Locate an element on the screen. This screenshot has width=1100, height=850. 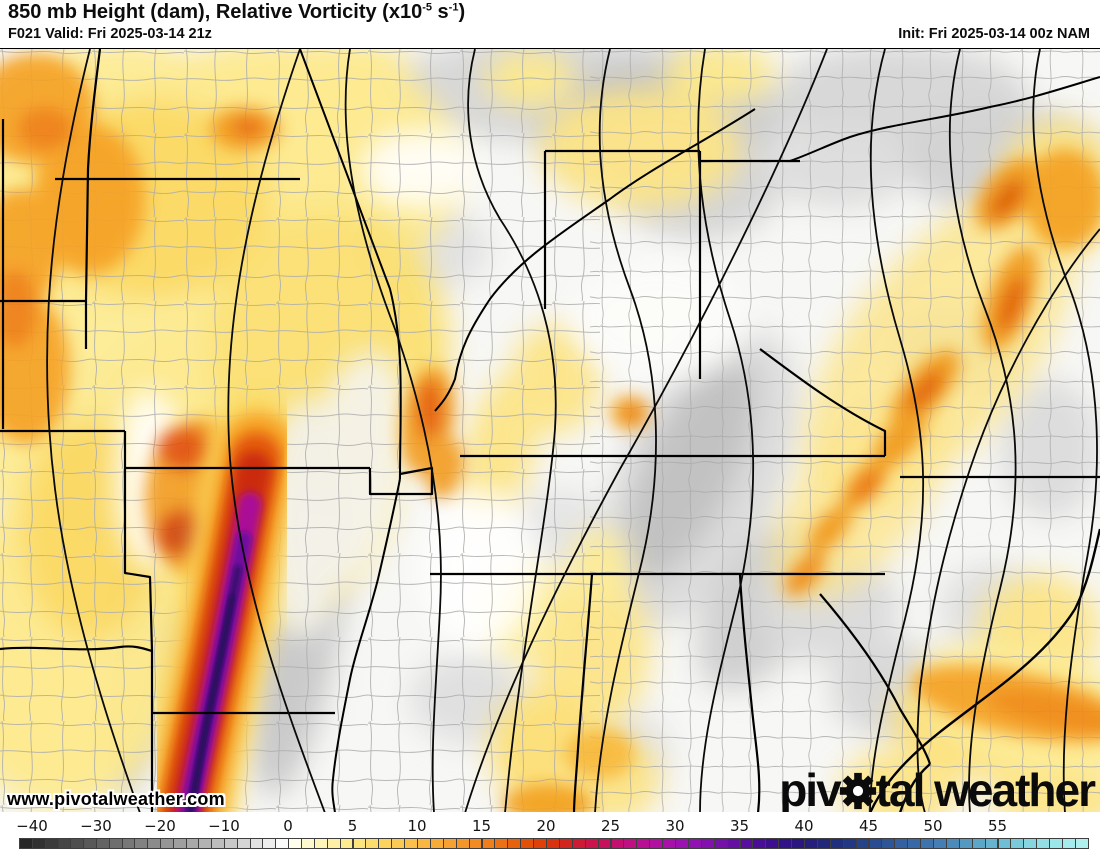
valid-time-label: F021 Valid: Fri 2025-03-14 21z is located at coordinates (110, 34).